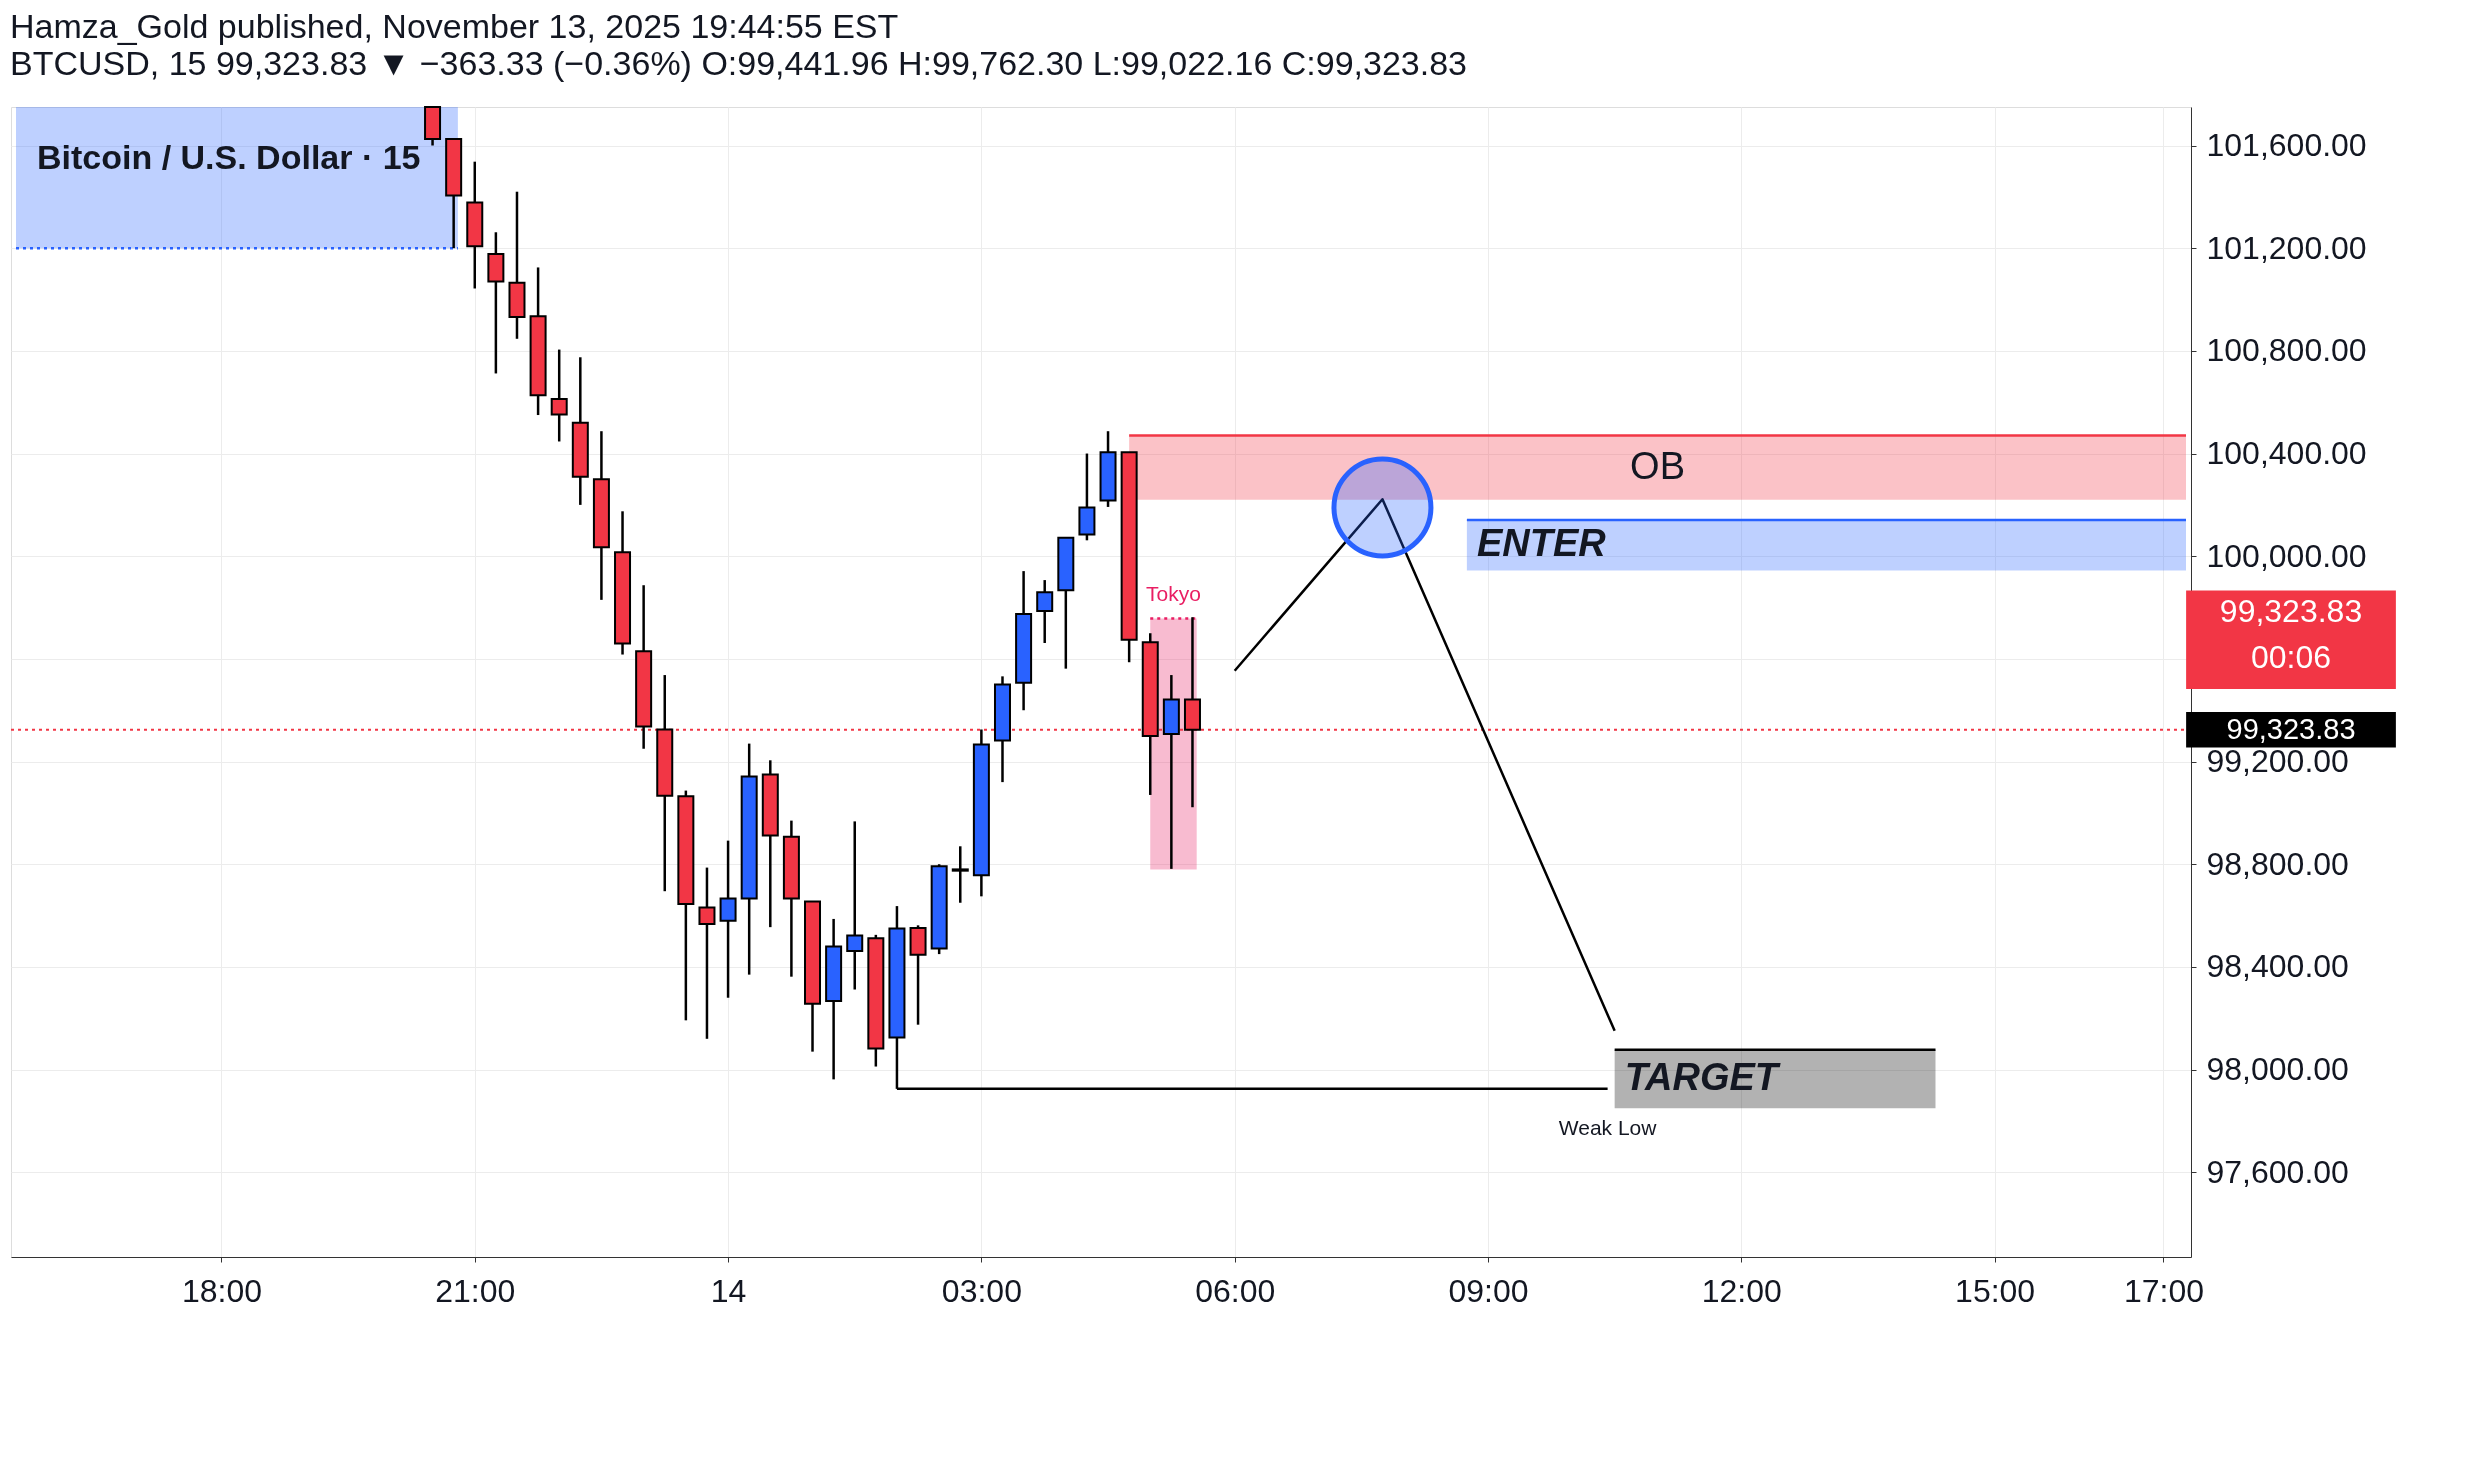 Image resolution: width=2484 pixels, height=1470 pixels. What do you see at coordinates (2164, 1290) in the screenshot?
I see `x-tick-label: 17:00` at bounding box center [2164, 1290].